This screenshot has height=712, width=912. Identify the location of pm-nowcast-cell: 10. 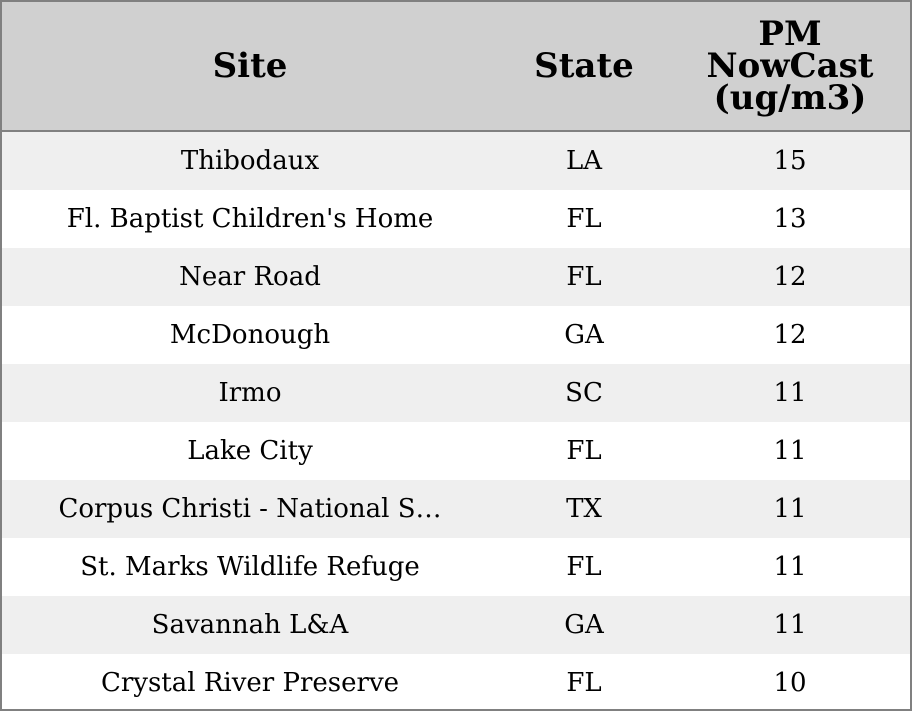
(790, 683).